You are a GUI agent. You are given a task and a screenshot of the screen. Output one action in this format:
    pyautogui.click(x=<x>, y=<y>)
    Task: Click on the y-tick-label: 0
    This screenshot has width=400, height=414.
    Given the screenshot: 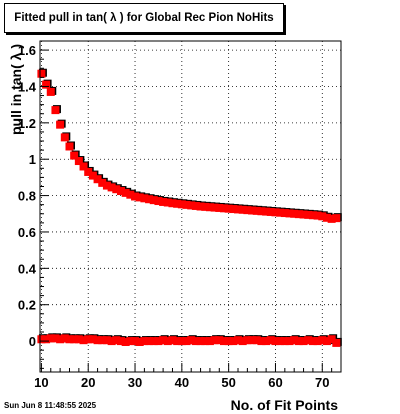 What is the action you would take?
    pyautogui.click(x=32, y=341)
    